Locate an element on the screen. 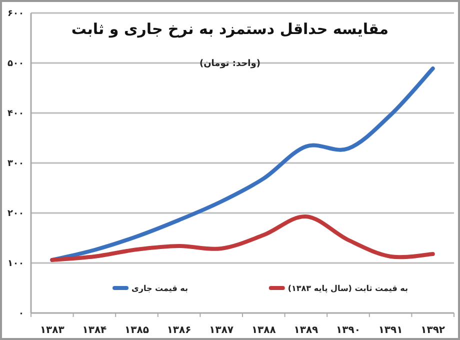 The height and width of the screenshot is (340, 460). text: (واحد: تومان) is located at coordinates (230, 64).